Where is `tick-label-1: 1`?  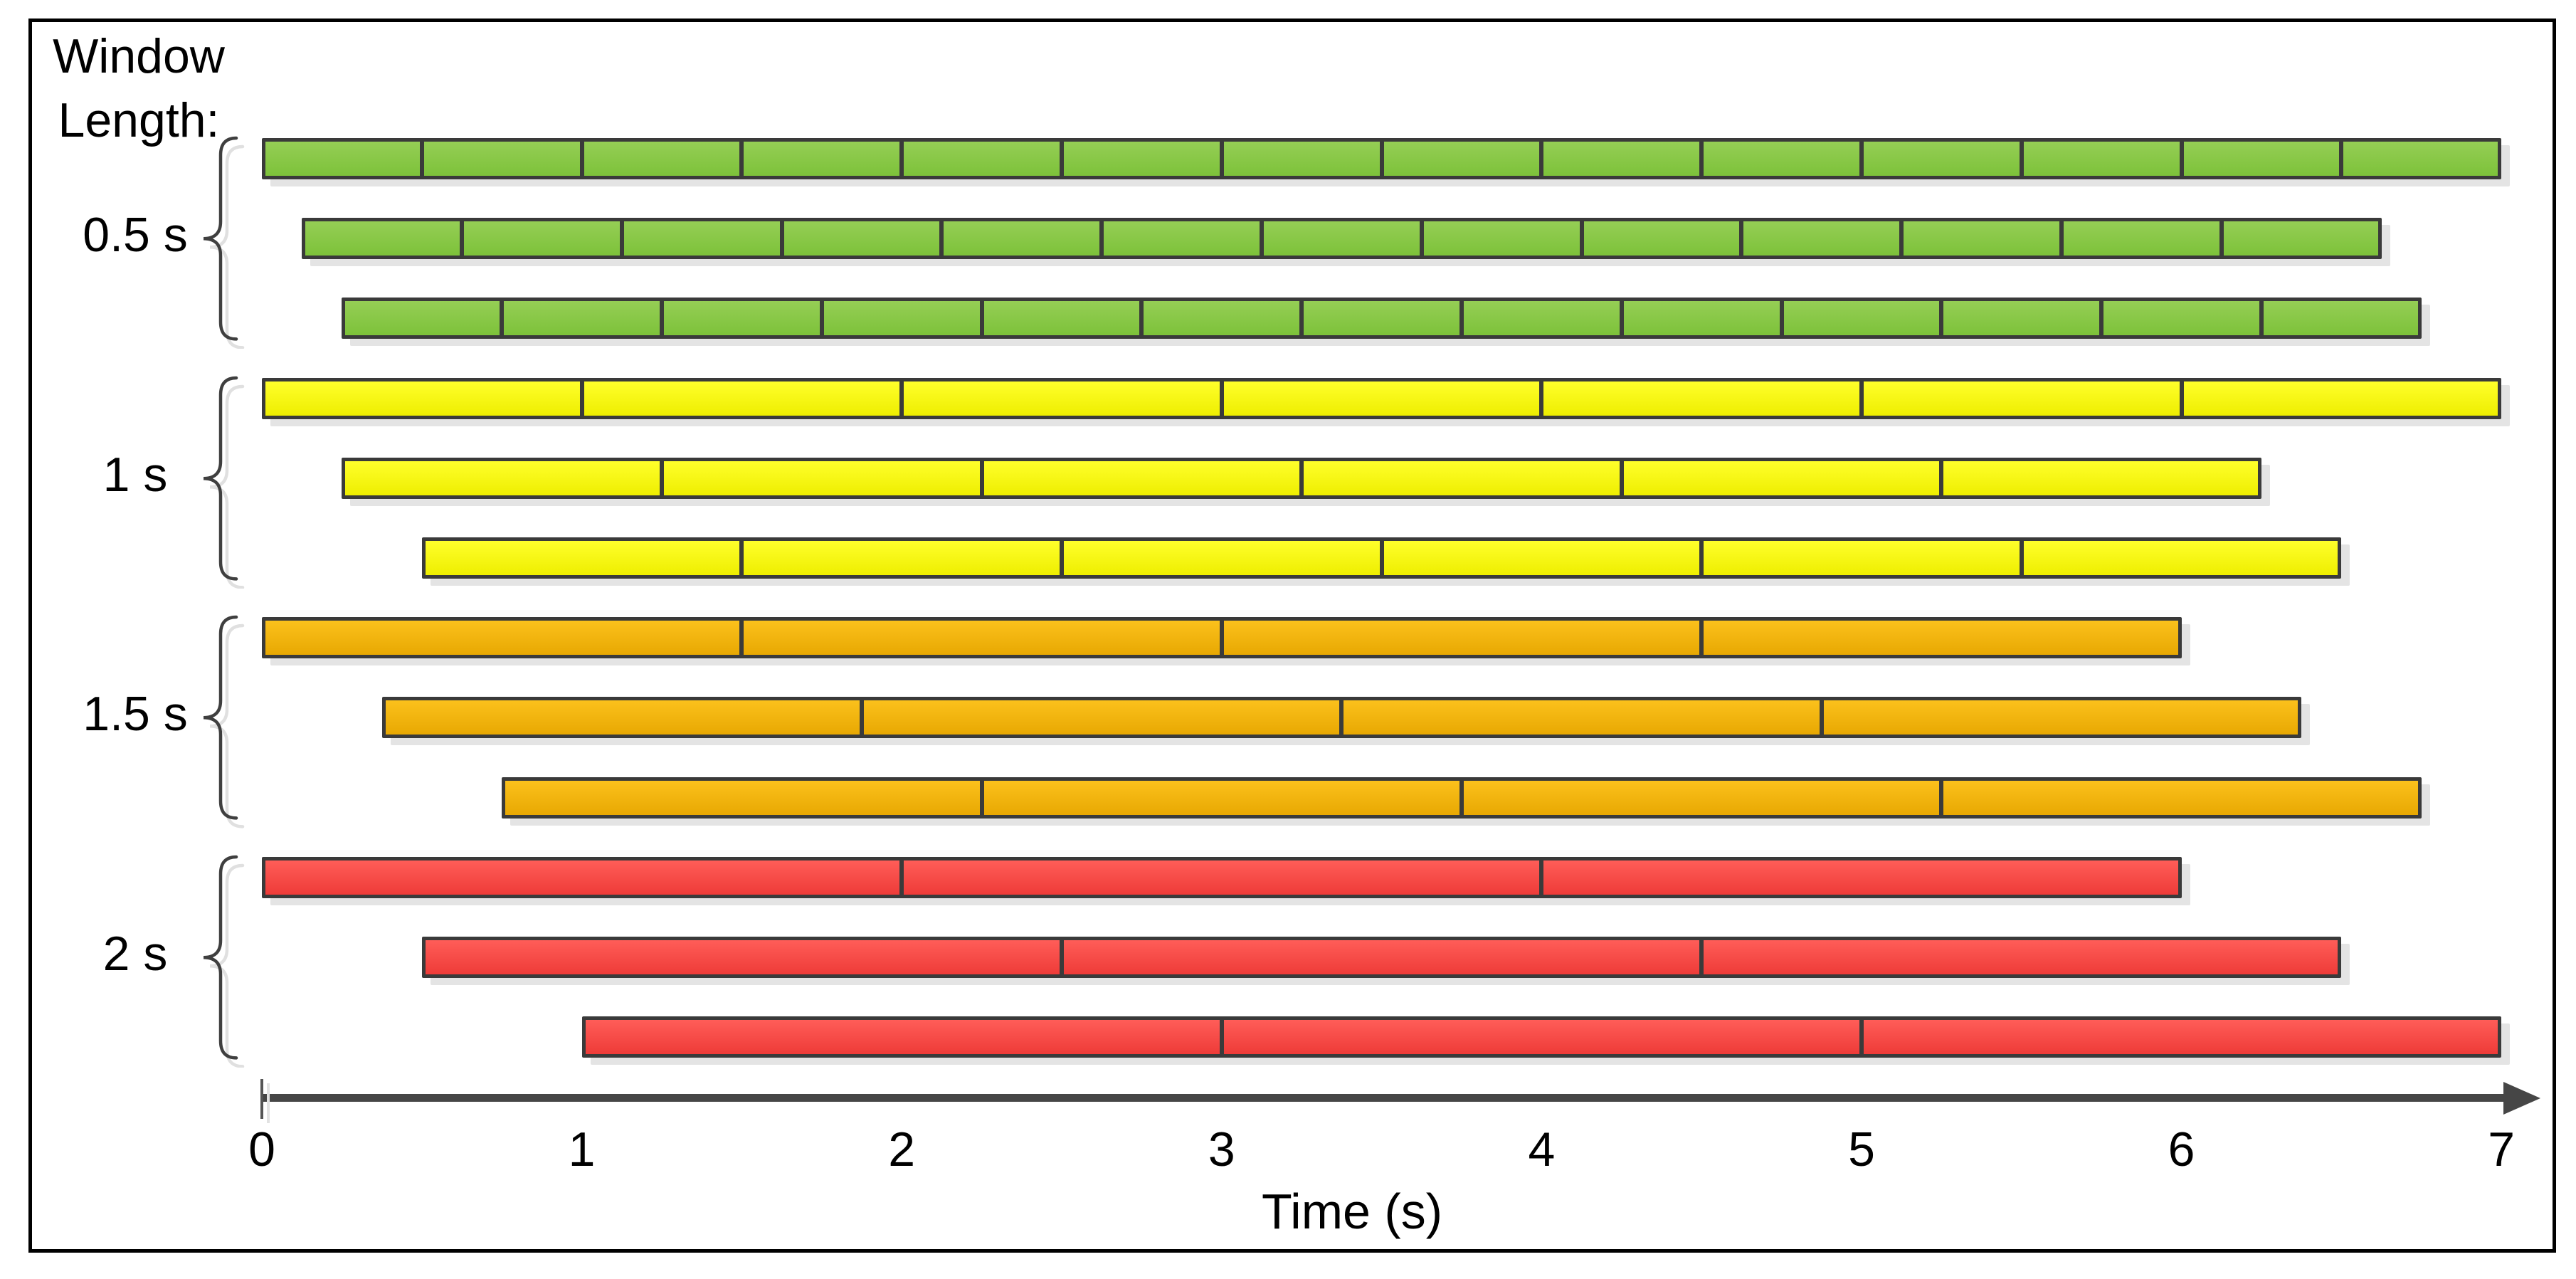 tick-label-1: 1 is located at coordinates (582, 1149).